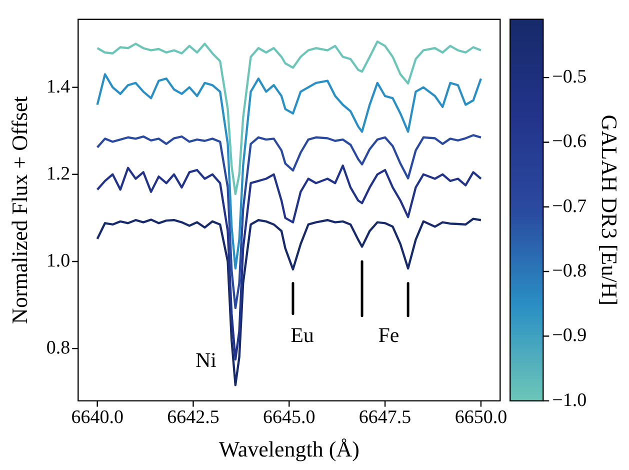  I want to click on y-tick-label: 1.2, so click(58, 173).